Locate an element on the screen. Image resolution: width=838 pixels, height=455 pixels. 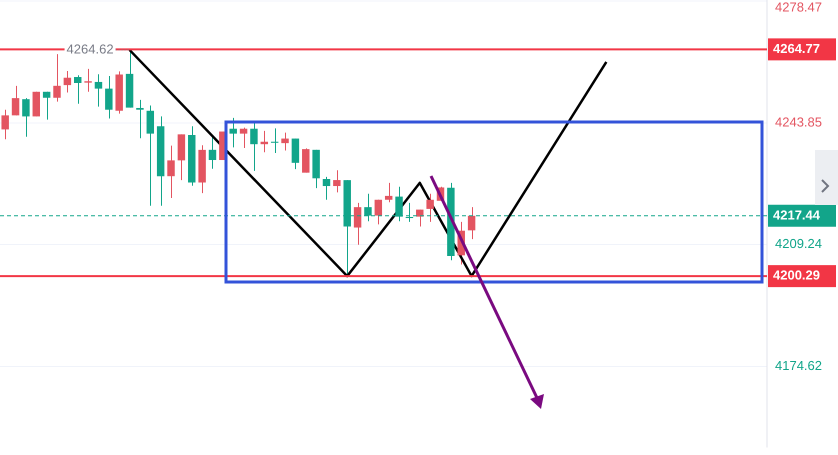
y-tick-label: 4278.47 is located at coordinates (798, 7).